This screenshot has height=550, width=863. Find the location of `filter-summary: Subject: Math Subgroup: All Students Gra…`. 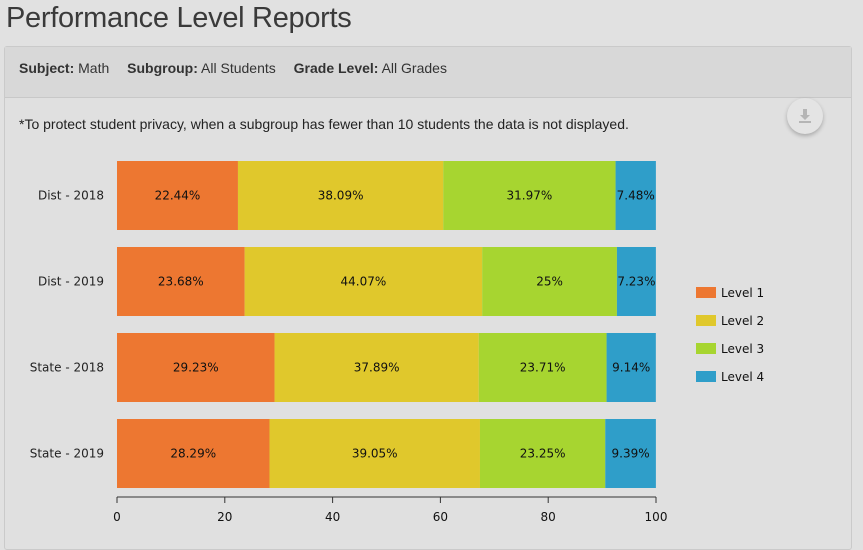

filter-summary: Subject: Math Subgroup: All Students Gra… is located at coordinates (428, 72).